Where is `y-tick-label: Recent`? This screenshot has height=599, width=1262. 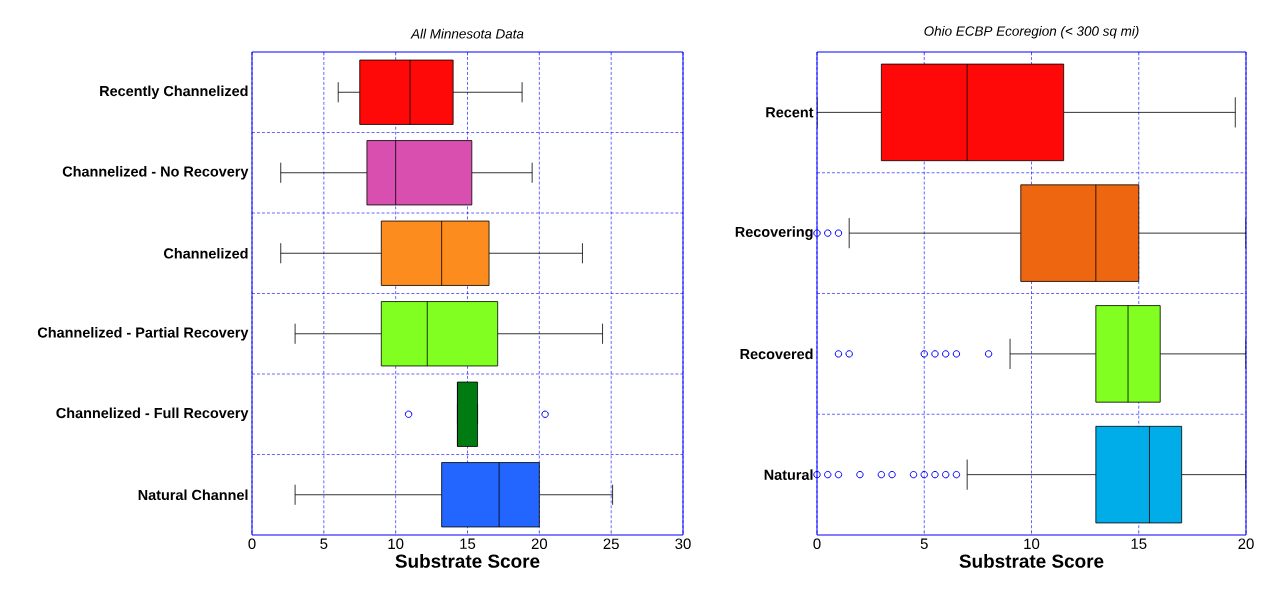
y-tick-label: Recent is located at coordinates (790, 112).